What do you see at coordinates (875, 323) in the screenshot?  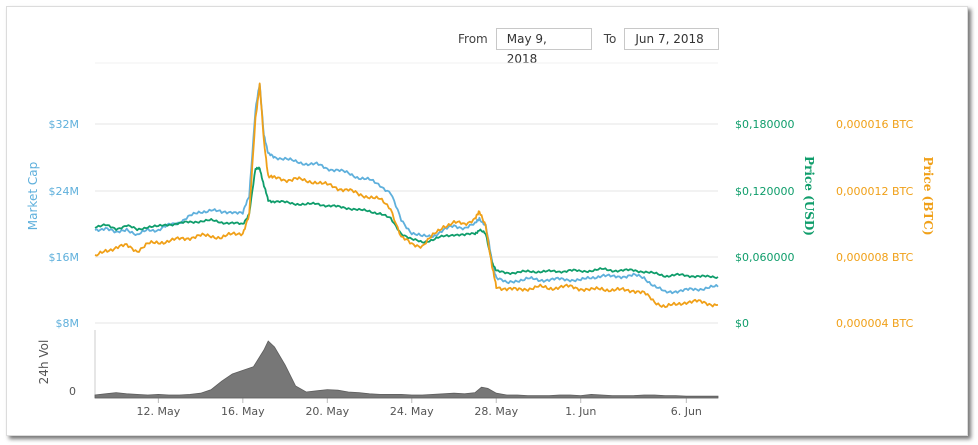 I see `price-btc-tick-label: 0,000004 BTC` at bounding box center [875, 323].